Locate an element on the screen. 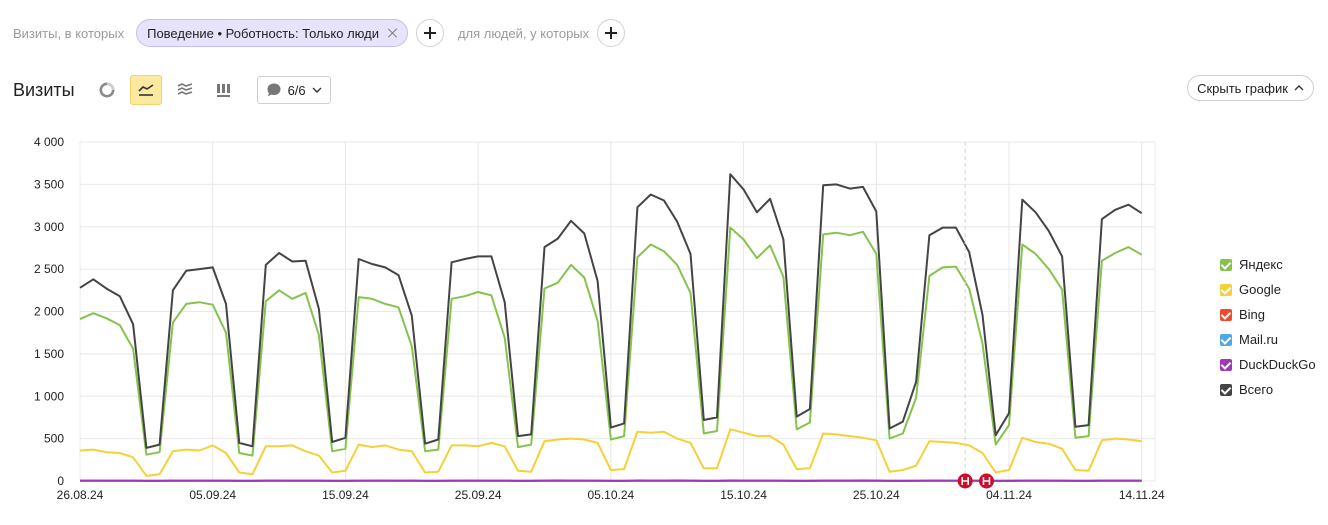 The height and width of the screenshot is (525, 1328). add-visit-condition-button is located at coordinates (429, 33).